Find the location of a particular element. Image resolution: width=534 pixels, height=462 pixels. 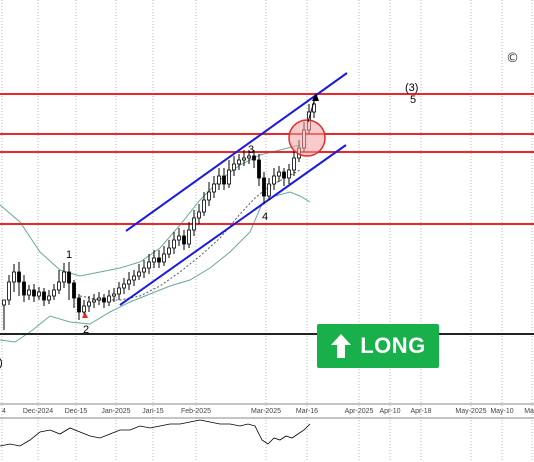

wave-label-5: 5 is located at coordinates (413, 100).